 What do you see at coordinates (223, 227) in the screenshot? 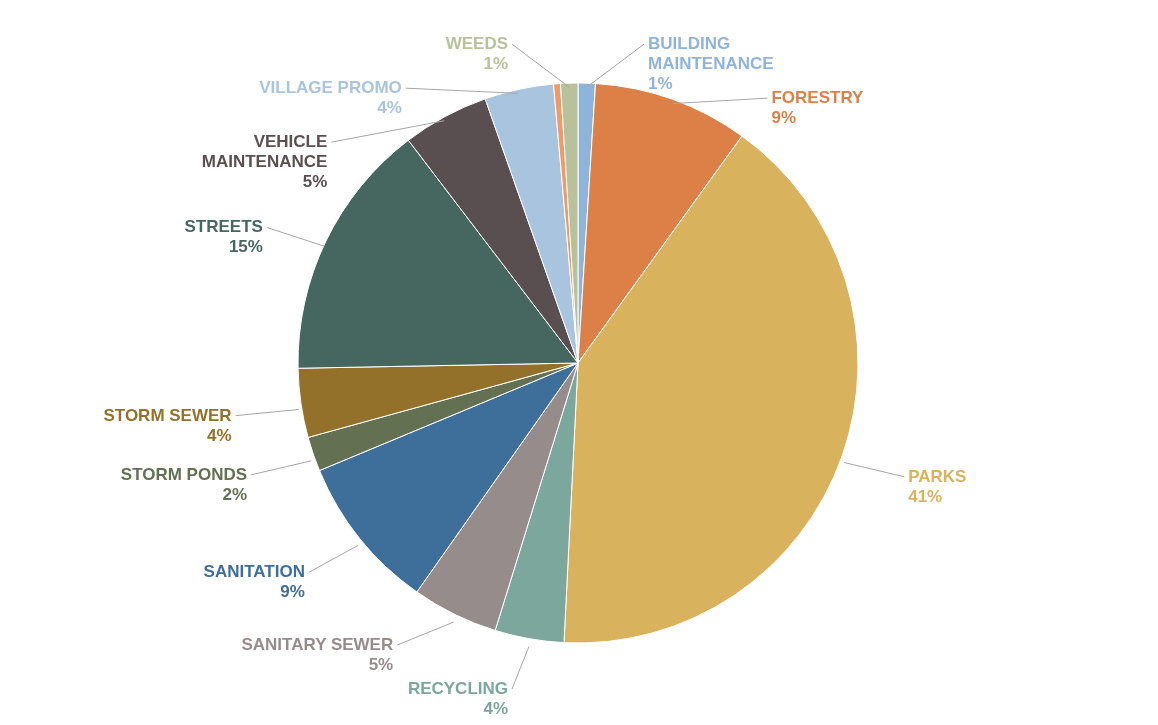
I see `slice-label: STREETS` at bounding box center [223, 227].